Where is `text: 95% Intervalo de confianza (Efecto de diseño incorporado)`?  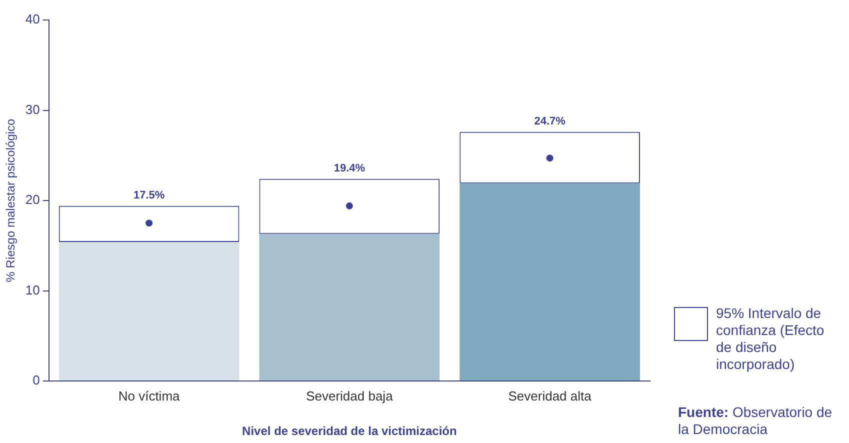 text: 95% Intervalo de confianza (Efecto de diseño incorporado) is located at coordinates (771, 339).